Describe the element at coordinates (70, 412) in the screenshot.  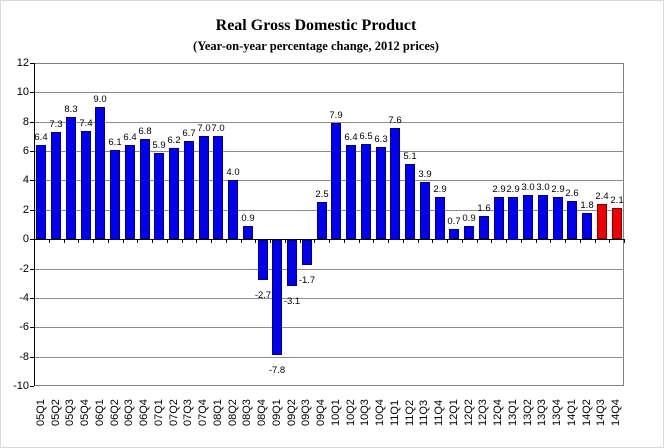
I see `x-axis-tick-label: 05Q3` at that location.